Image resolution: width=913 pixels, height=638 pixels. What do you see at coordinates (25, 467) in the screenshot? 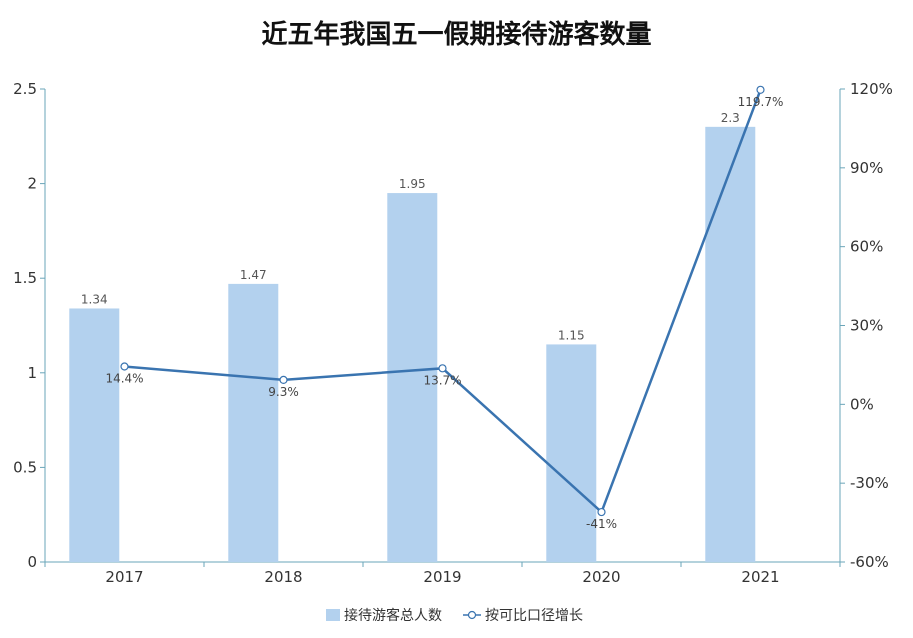
I see `left-tick-label: 0.5` at bounding box center [25, 467].